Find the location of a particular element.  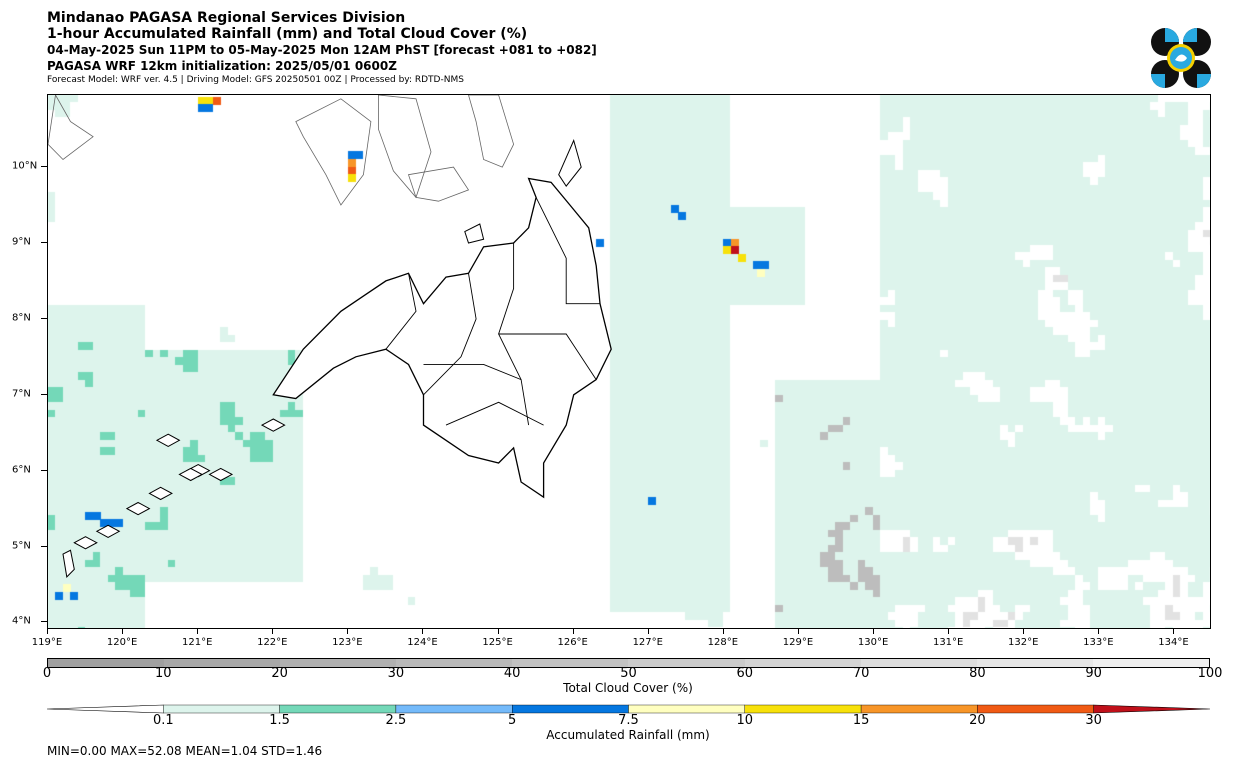

cloud-cover-tick-label: 100 is located at coordinates (1210, 673).